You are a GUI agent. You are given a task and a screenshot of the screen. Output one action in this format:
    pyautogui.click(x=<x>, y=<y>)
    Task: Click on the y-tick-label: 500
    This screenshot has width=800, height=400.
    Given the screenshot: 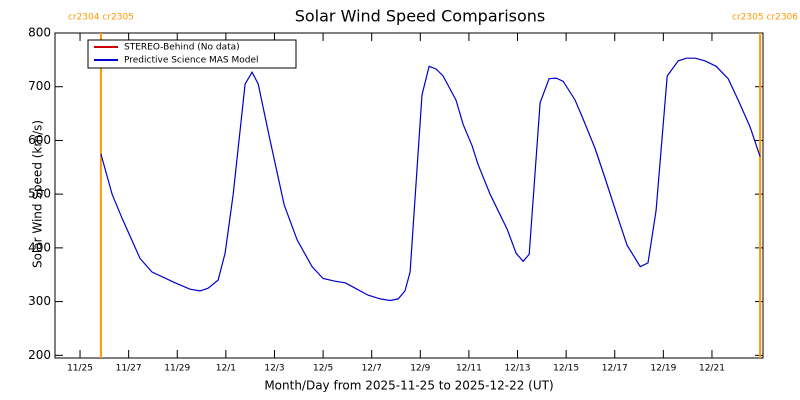 What is the action you would take?
    pyautogui.click(x=39, y=194)
    